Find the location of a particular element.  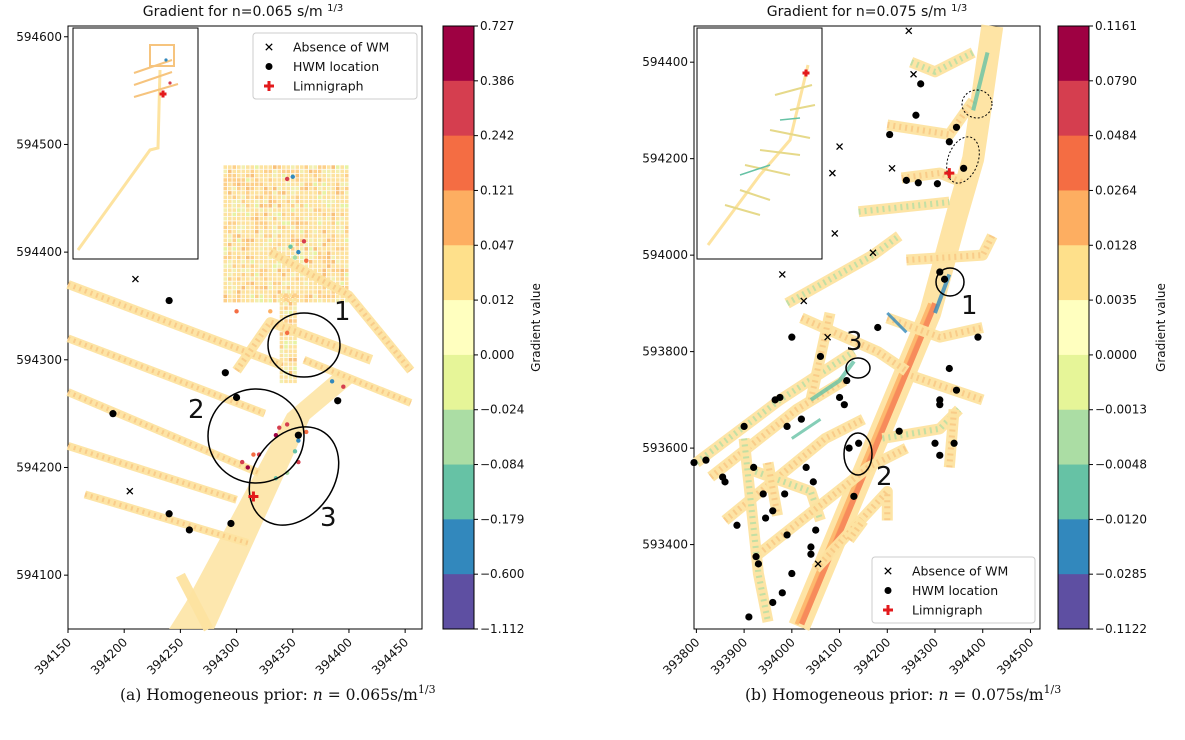

x-tick-label: 394200 is located at coordinates (109, 656).